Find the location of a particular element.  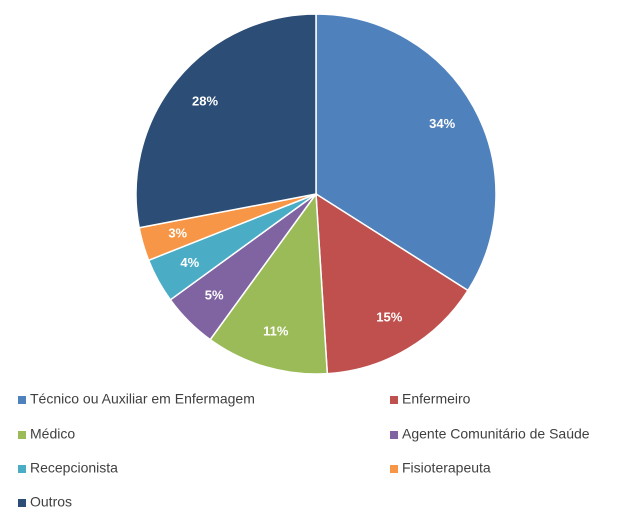

data-label: 3% is located at coordinates (177, 233).